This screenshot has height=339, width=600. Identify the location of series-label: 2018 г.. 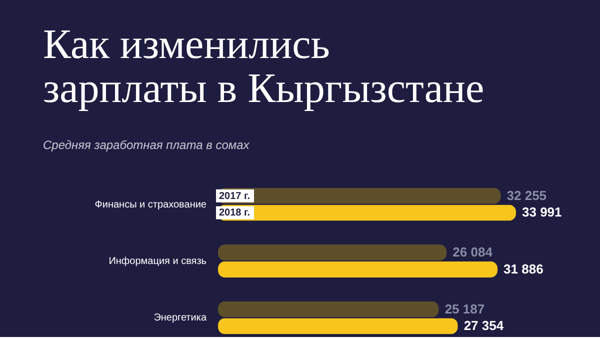
(234, 213).